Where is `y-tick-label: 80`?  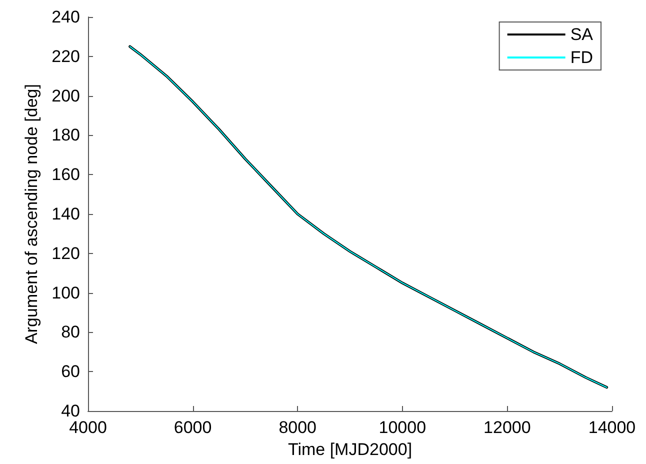 y-tick-label: 80 is located at coordinates (70, 332).